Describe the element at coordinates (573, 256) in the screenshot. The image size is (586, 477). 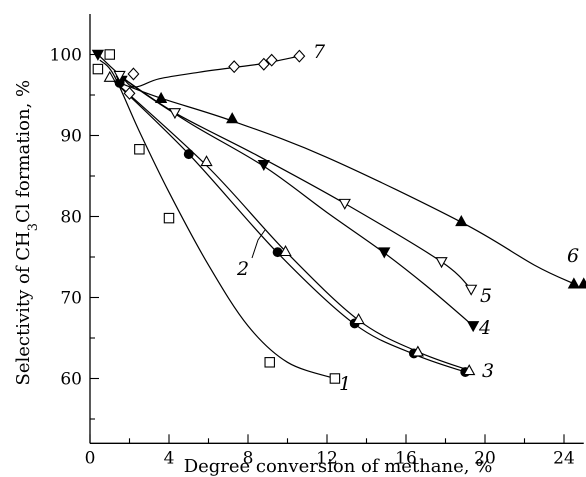
I see `series-label-6: 6` at that location.